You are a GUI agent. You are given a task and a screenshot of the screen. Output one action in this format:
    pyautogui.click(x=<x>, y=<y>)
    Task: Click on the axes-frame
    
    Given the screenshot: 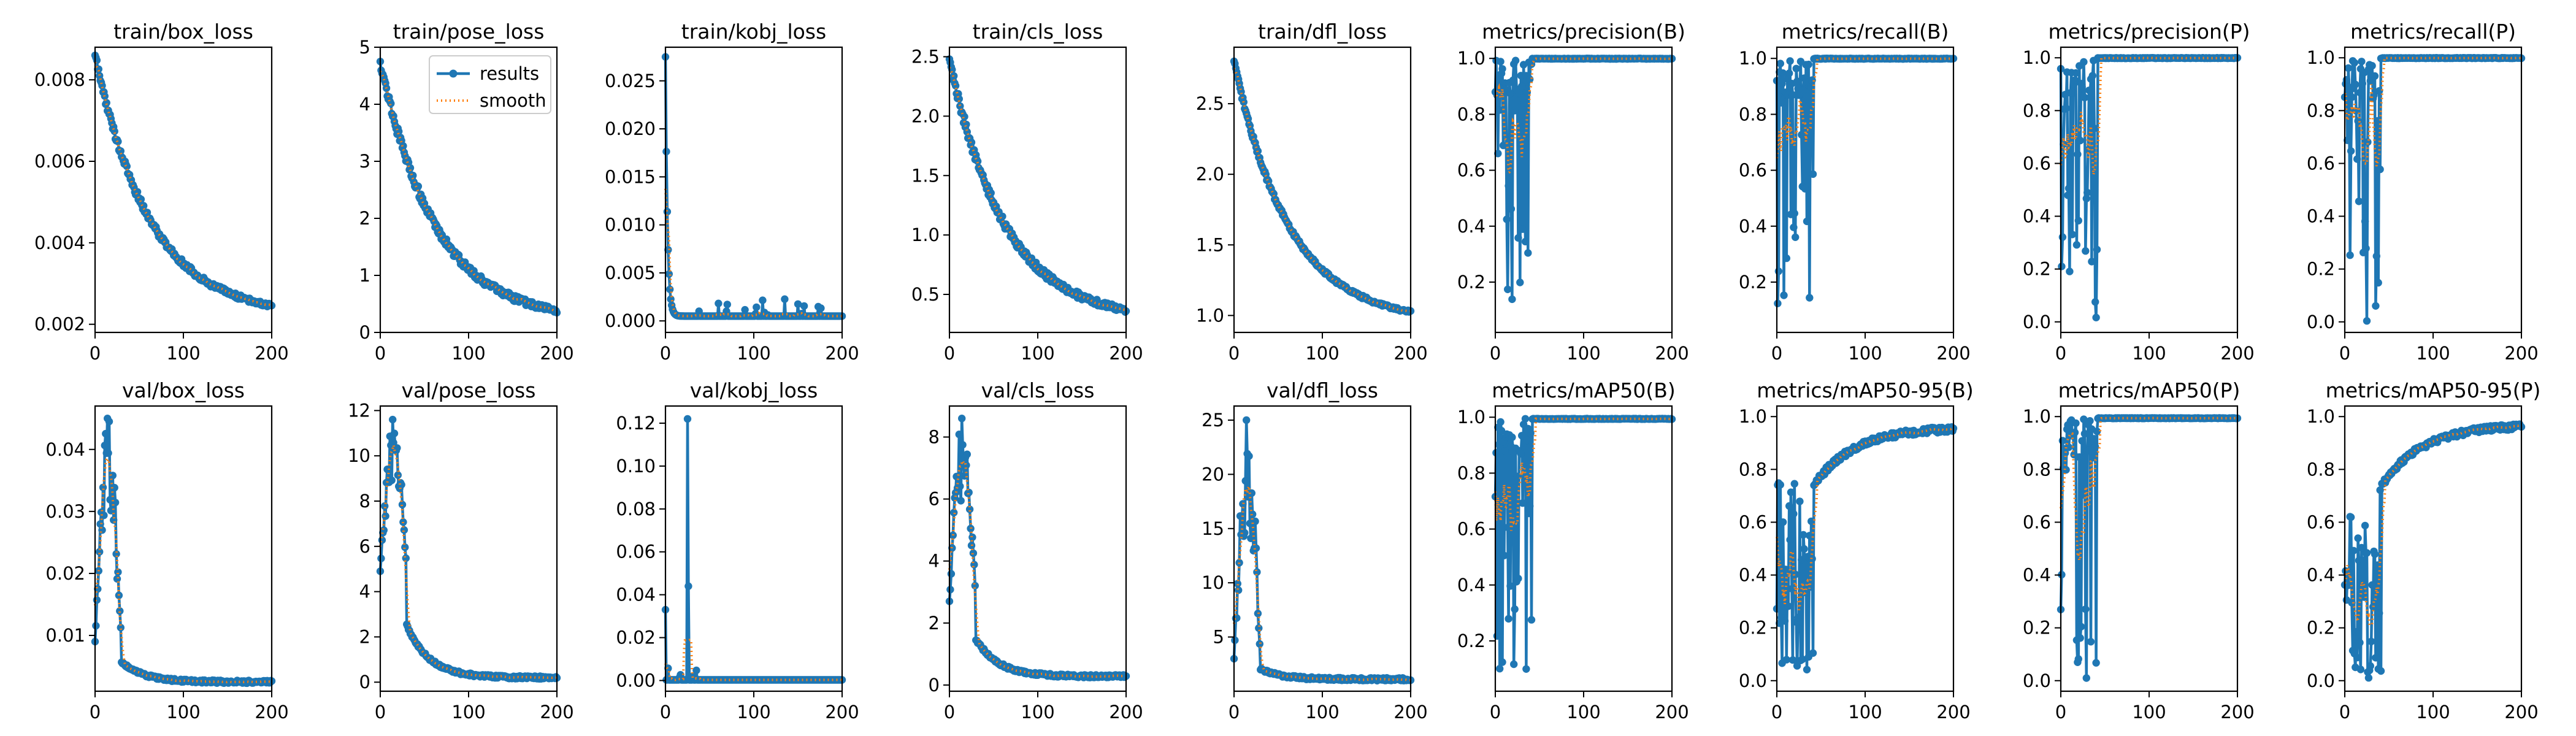 What is the action you would take?
    pyautogui.click(x=753, y=548)
    